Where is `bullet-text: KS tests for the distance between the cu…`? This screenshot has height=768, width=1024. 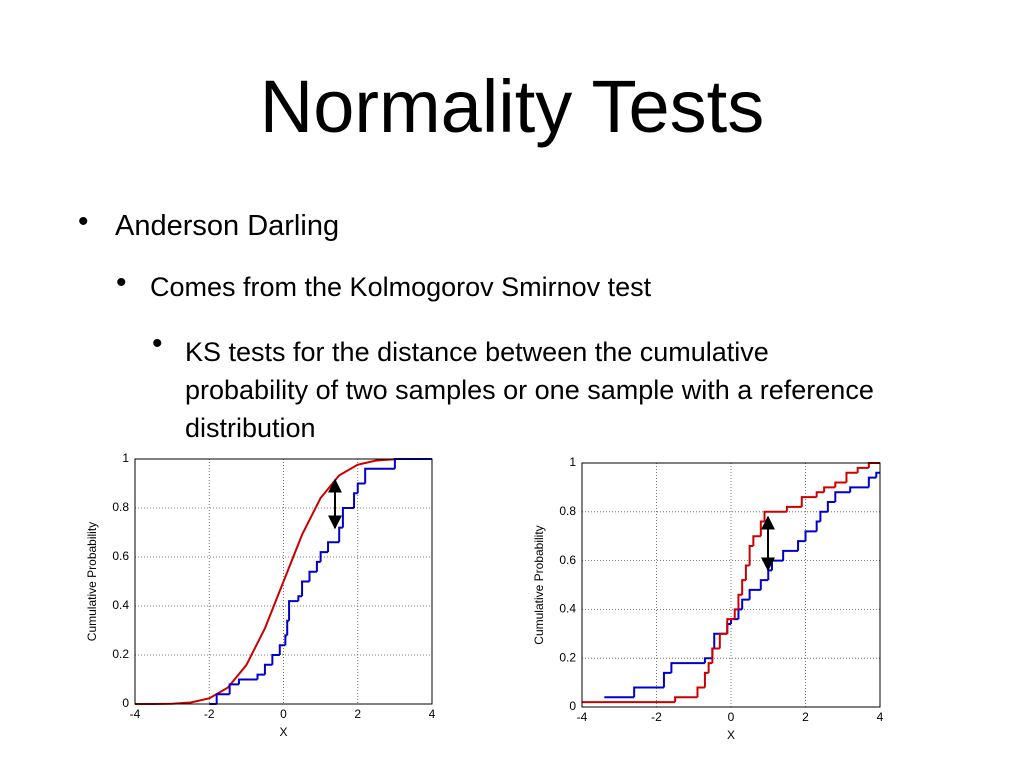 bullet-text: KS tests for the distance between the cu… is located at coordinates (529, 390).